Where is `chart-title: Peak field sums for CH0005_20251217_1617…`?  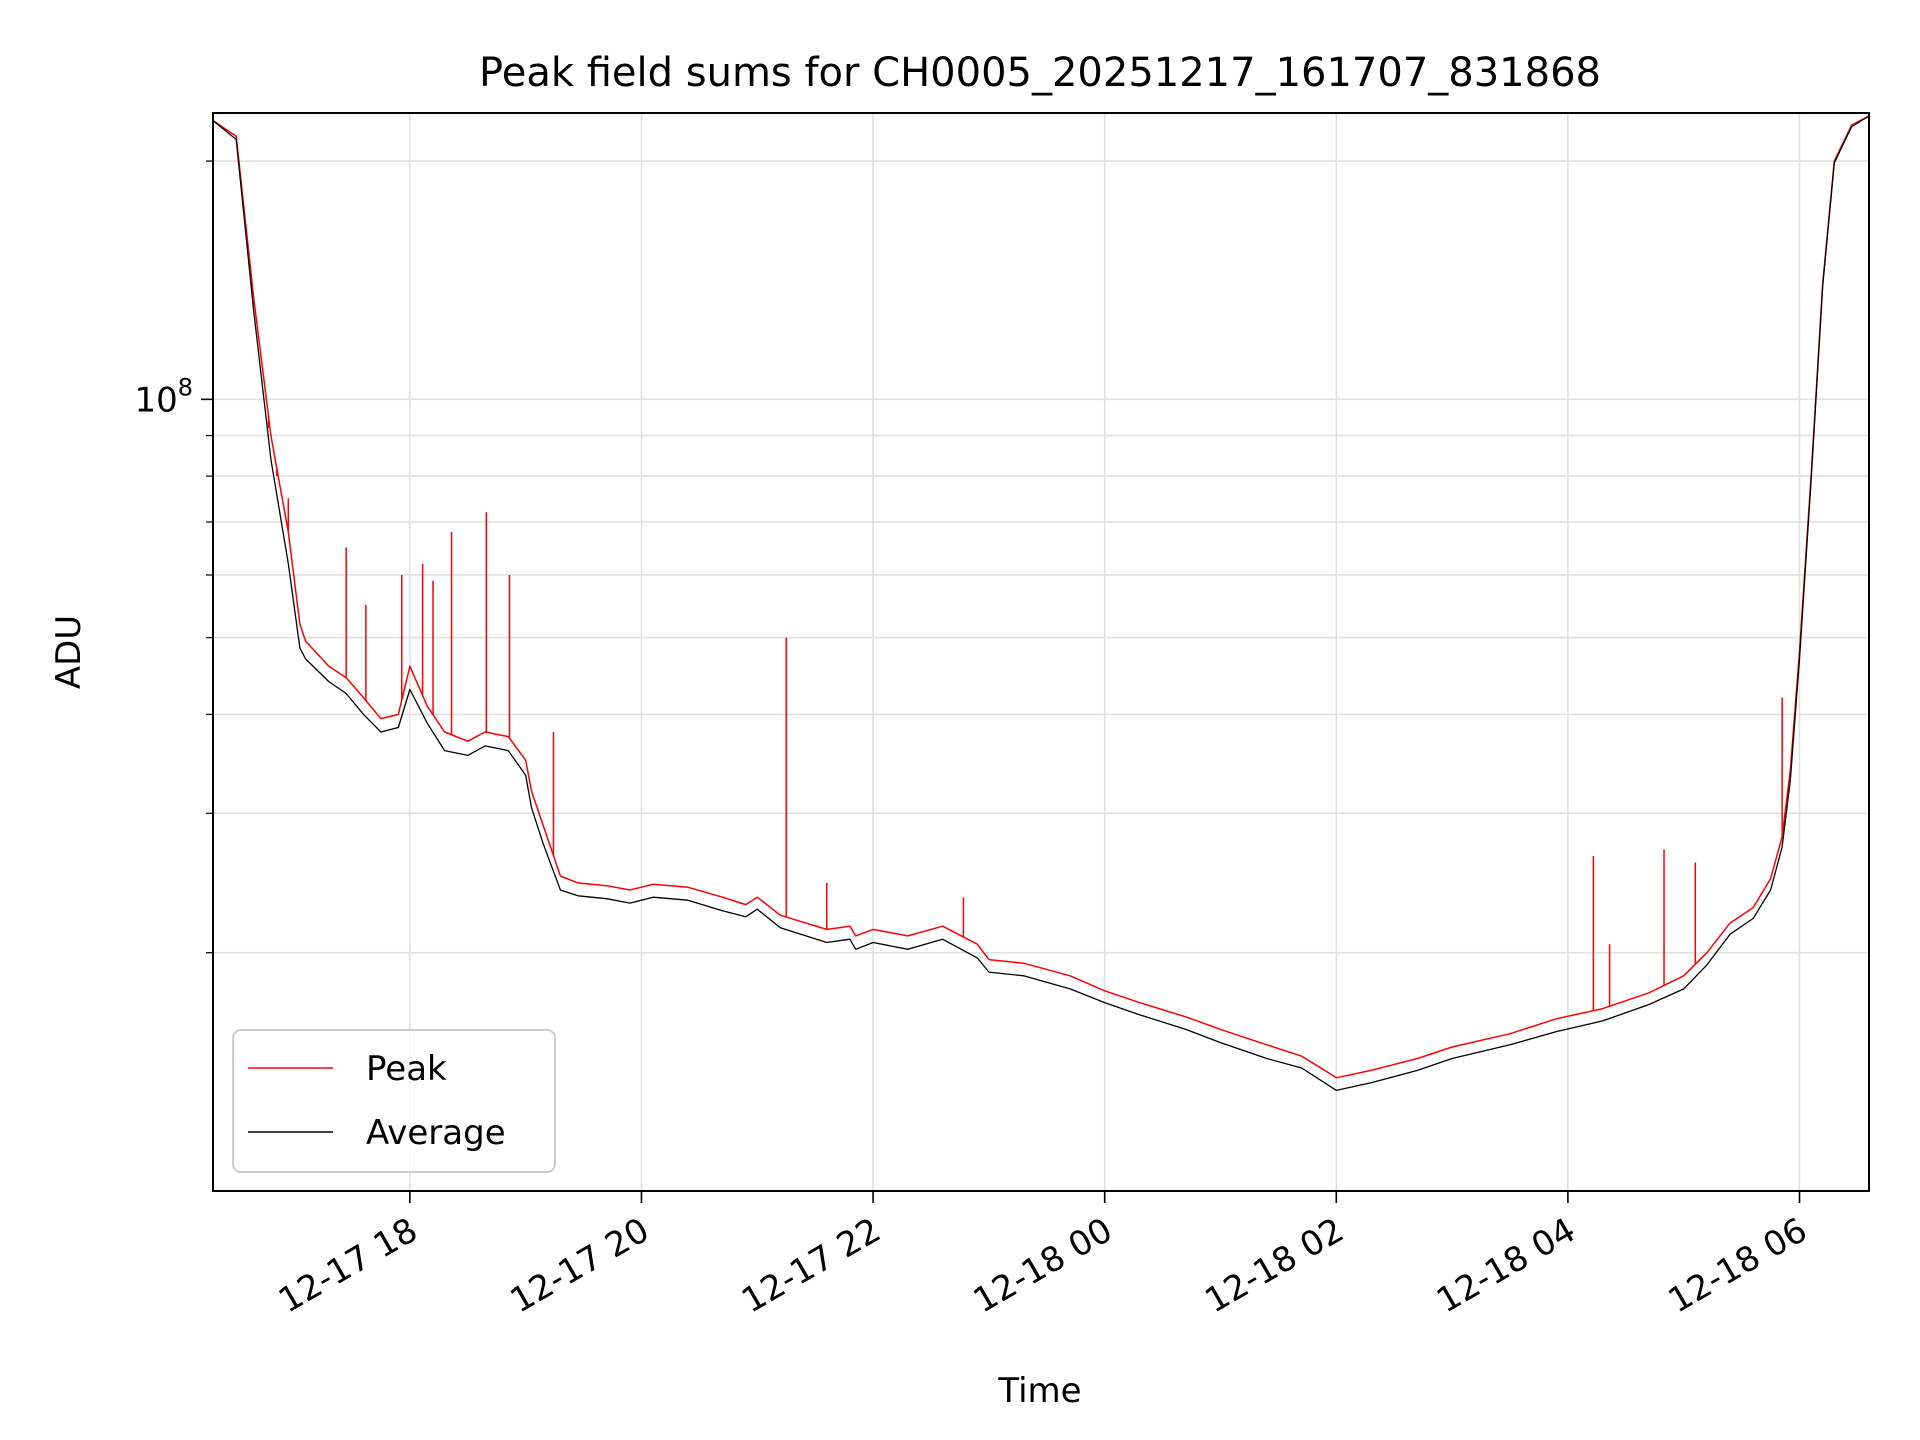
chart-title: Peak field sums for CH0005_20251217_1617… is located at coordinates (1040, 73).